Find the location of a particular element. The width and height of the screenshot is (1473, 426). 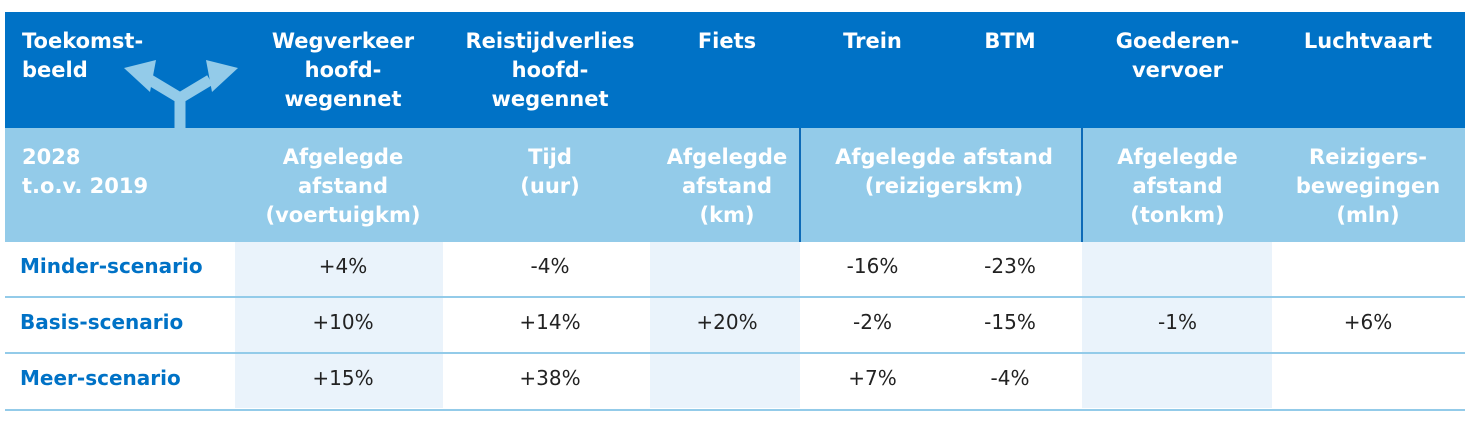

header-trein: Trein is located at coordinates (872, 41).